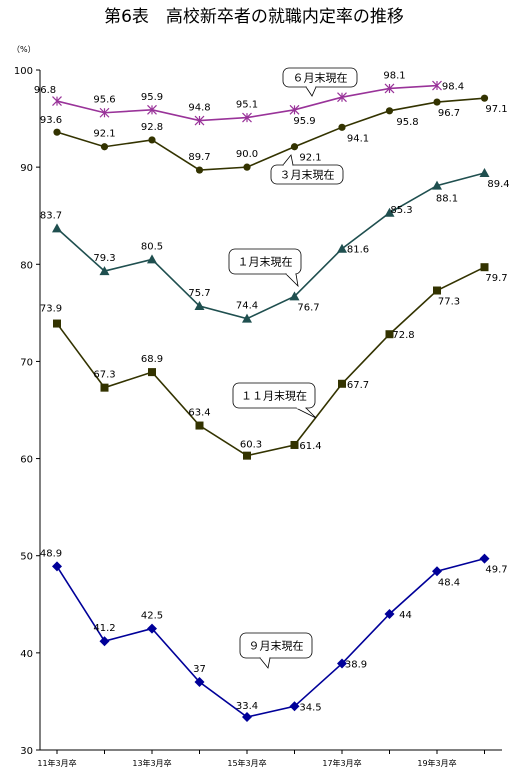 Image resolution: width=509 pixels, height=777 pixels. Describe the element at coordinates (152, 127) in the screenshot. I see `data-label-mar: 92.8` at that location.